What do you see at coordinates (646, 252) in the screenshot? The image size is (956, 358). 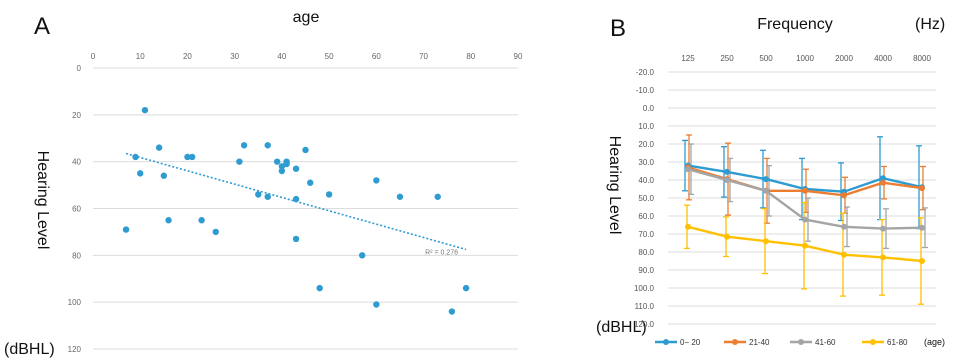 I see `y-tick-label: 80.0` at bounding box center [646, 252].